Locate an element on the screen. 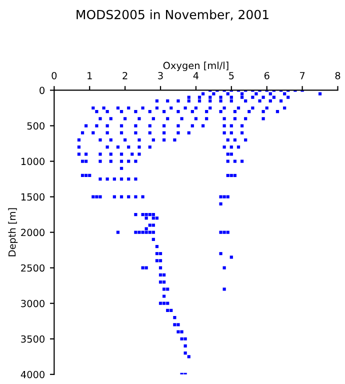 The width and height of the screenshot is (345, 384). y-tick-label: 1500 is located at coordinates (32, 197).